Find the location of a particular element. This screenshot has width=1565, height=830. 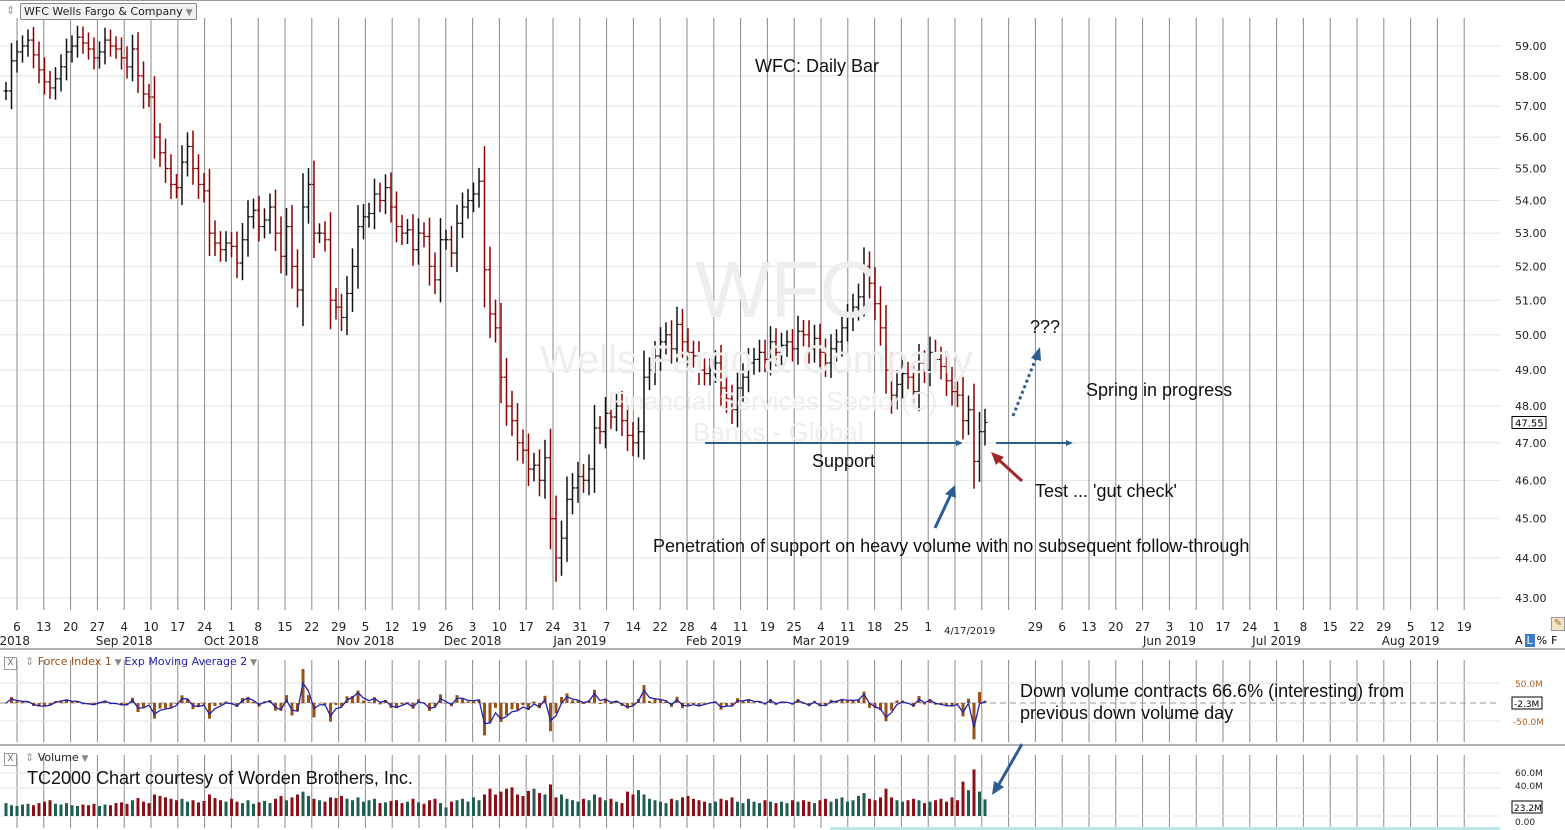

scale-percent-toggle: % is located at coordinates (1542, 640).